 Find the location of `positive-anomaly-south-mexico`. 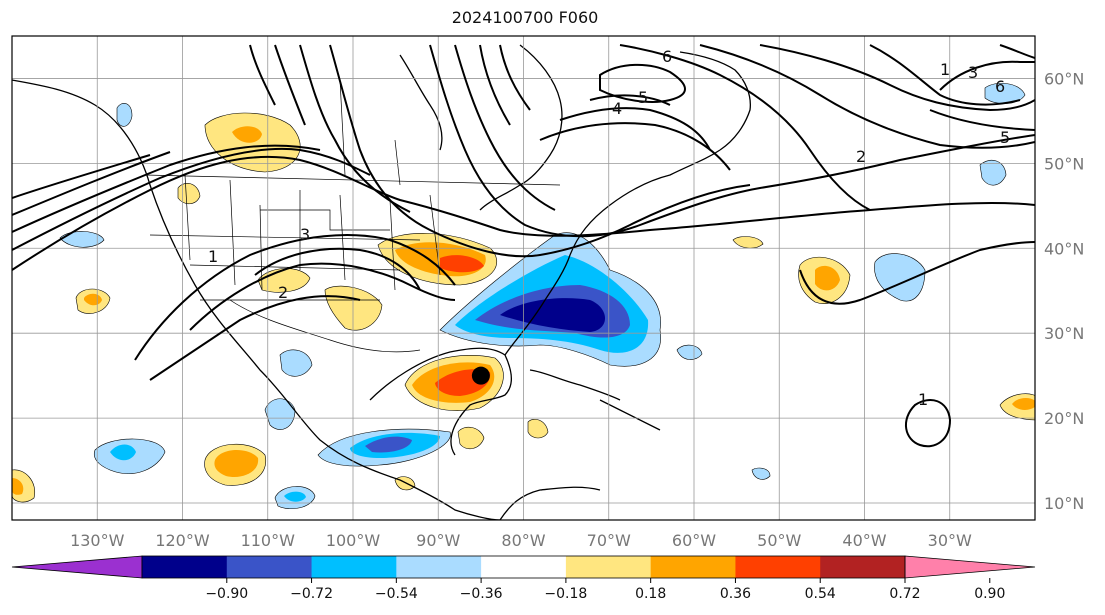

positive-anomaly-south-mexico is located at coordinates (405, 483).